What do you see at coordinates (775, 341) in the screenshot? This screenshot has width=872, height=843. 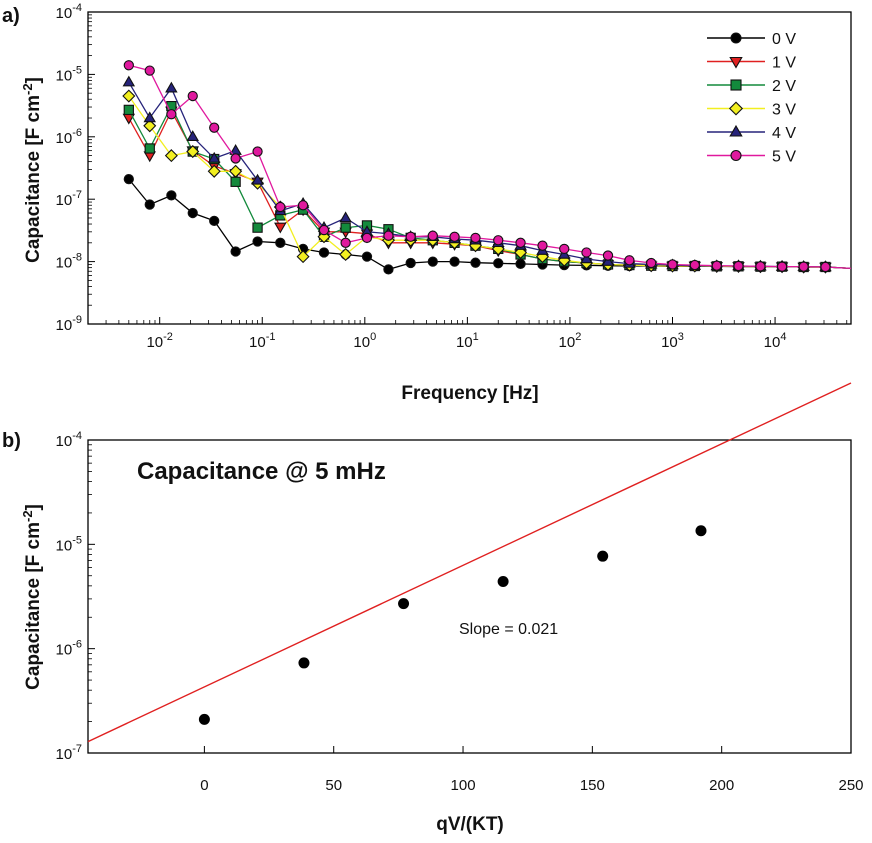 I see `panel-a-x-tick-label: 10⁴` at bounding box center [775, 341].